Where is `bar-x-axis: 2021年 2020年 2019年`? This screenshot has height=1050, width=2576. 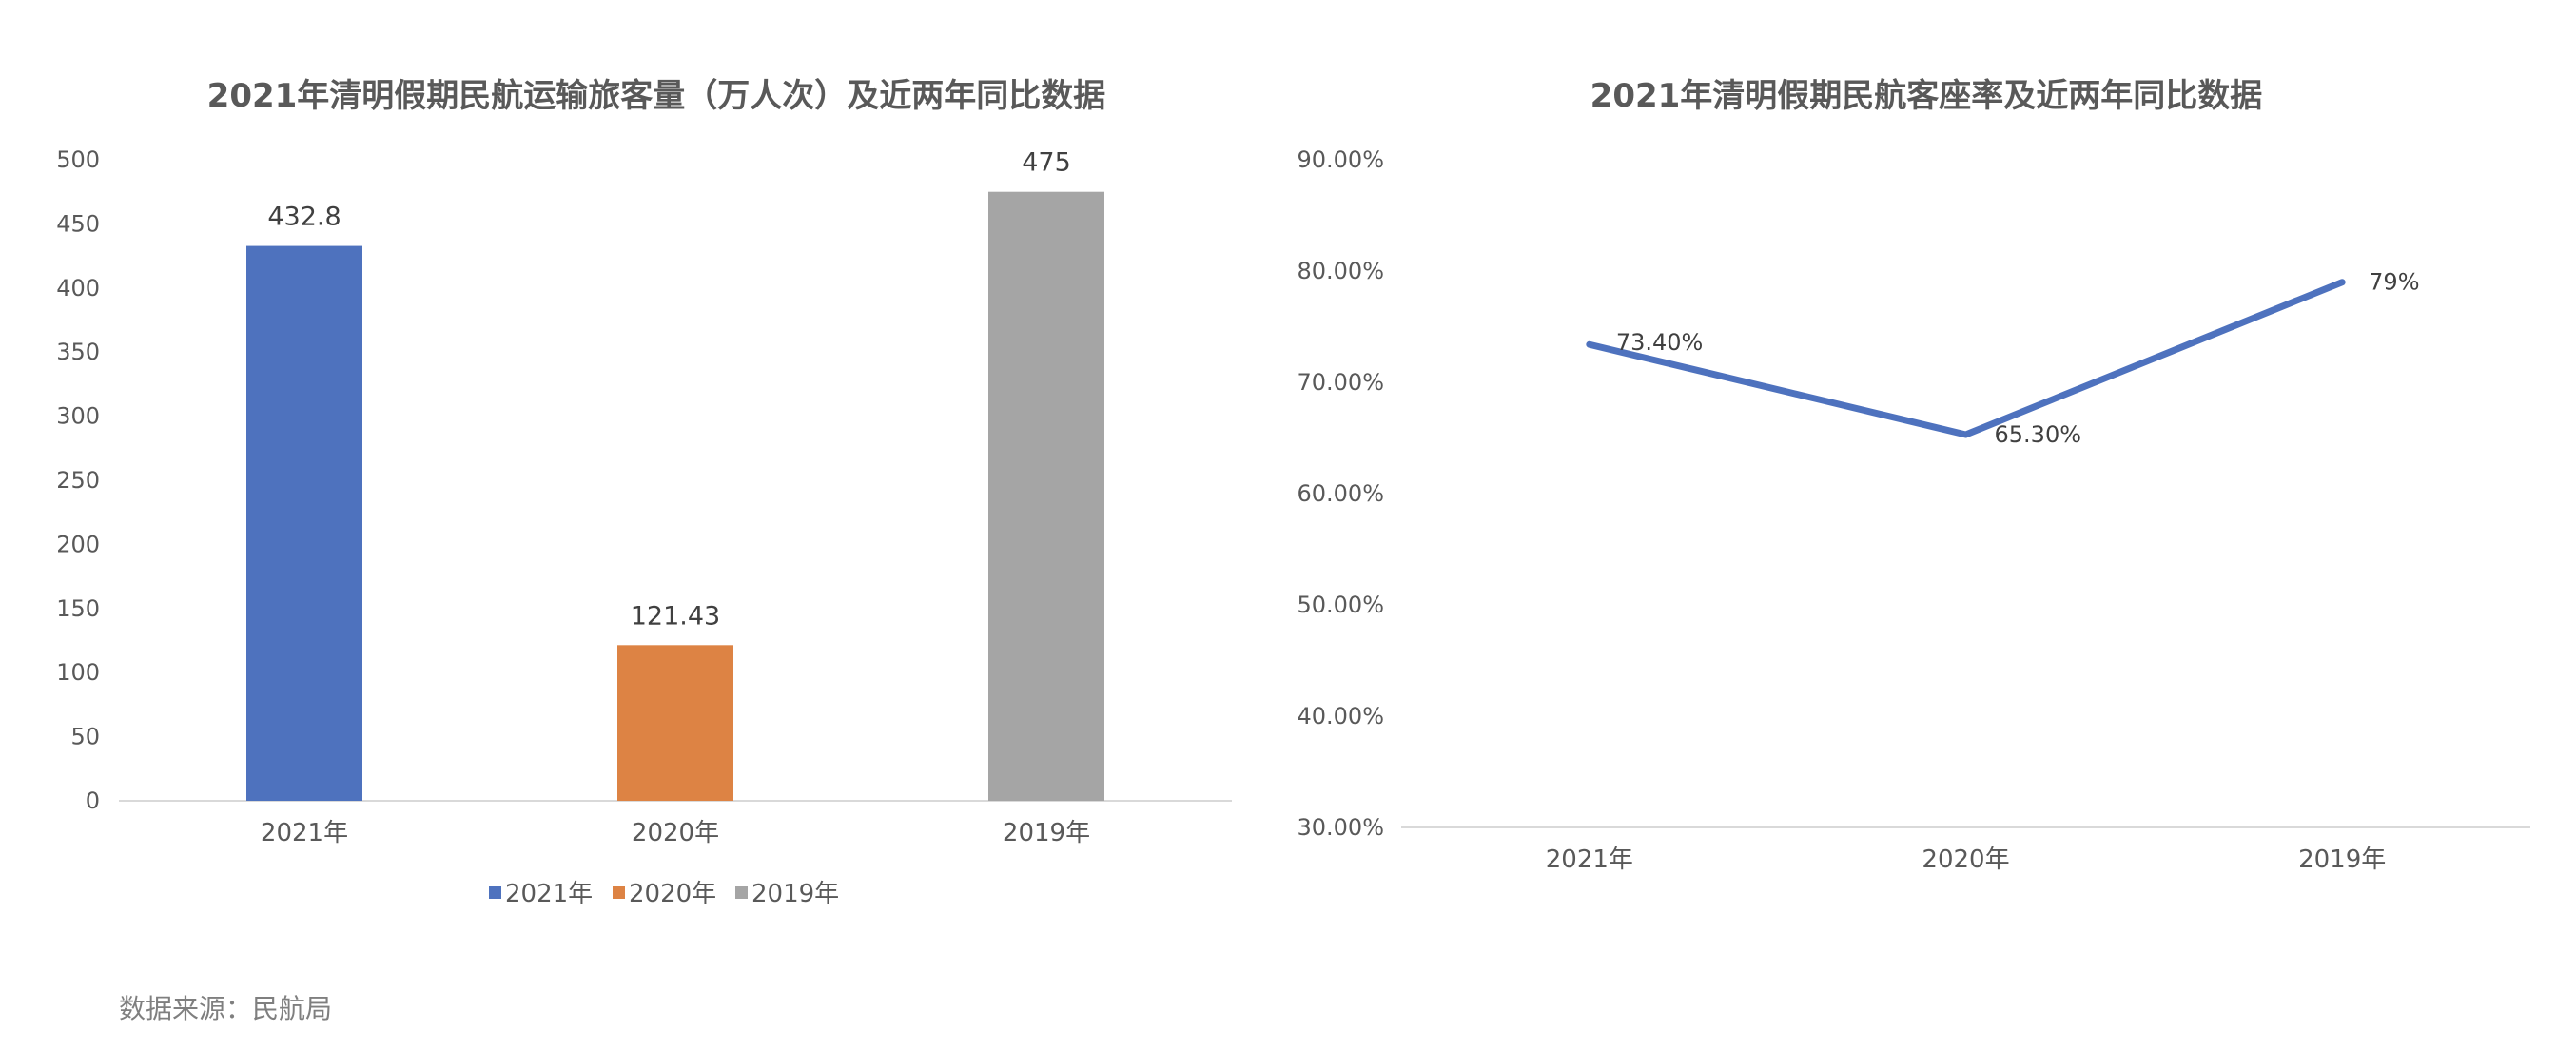
bar-x-axis: 2021年 2020年 2019年 is located at coordinates (675, 833).